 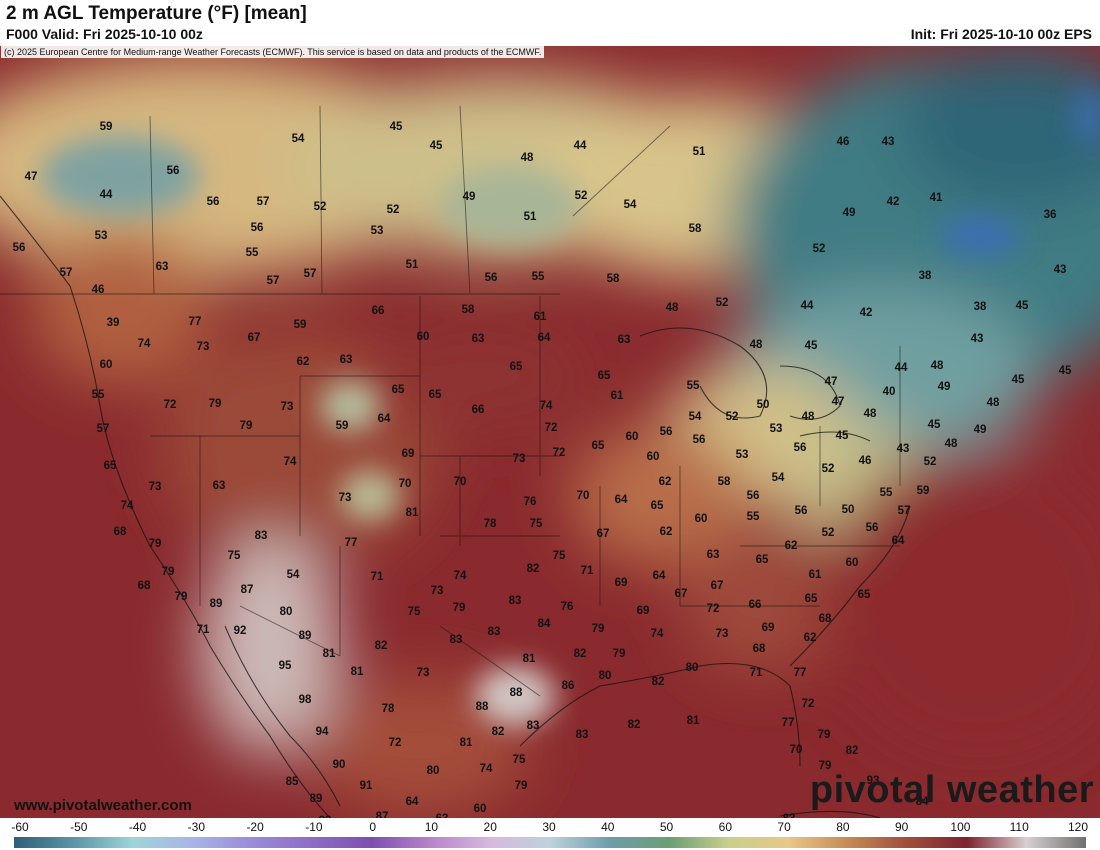 What do you see at coordinates (339, 765) in the screenshot?
I see `temperature-value: 90` at bounding box center [339, 765].